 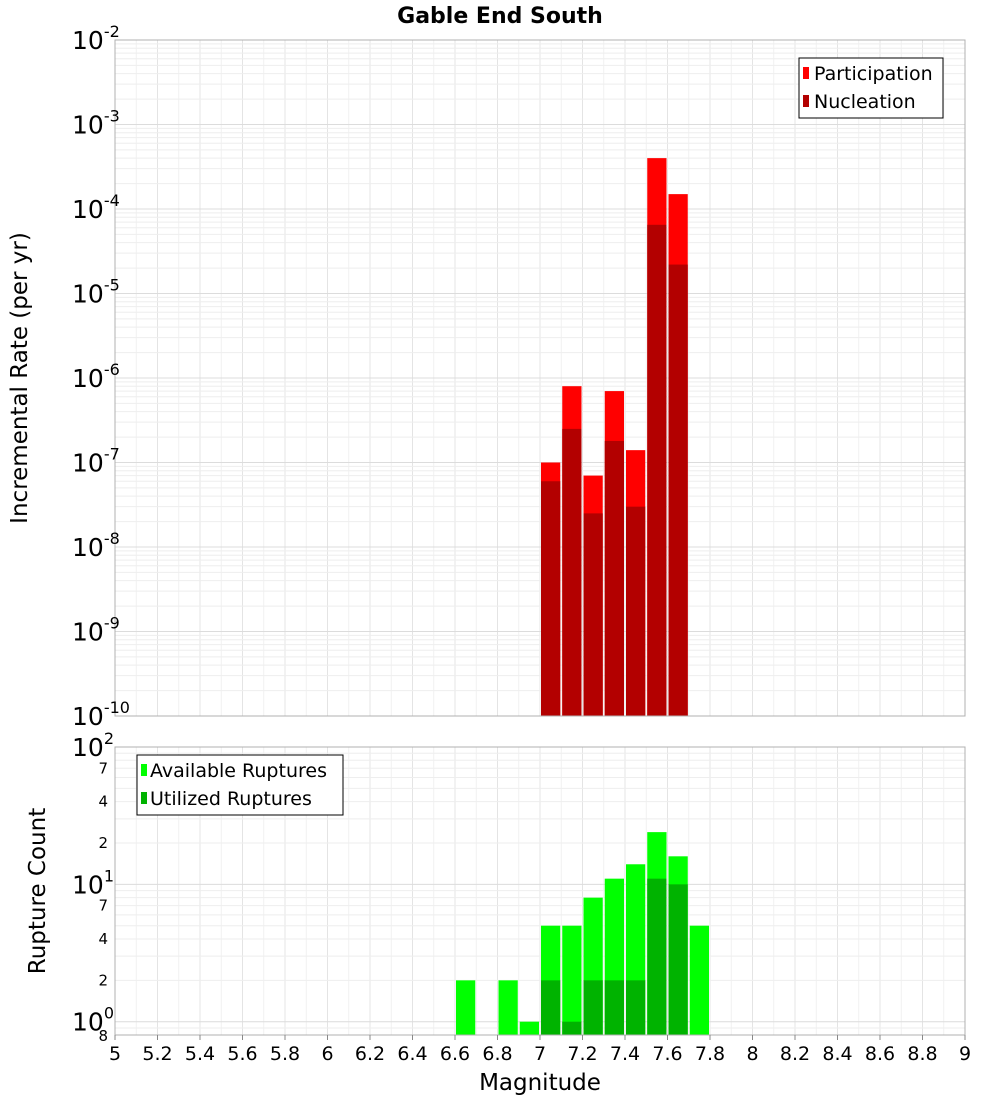 What do you see at coordinates (96, 292) in the screenshot?
I see `top-y-tick-label: 10⁻⁵` at bounding box center [96, 292].